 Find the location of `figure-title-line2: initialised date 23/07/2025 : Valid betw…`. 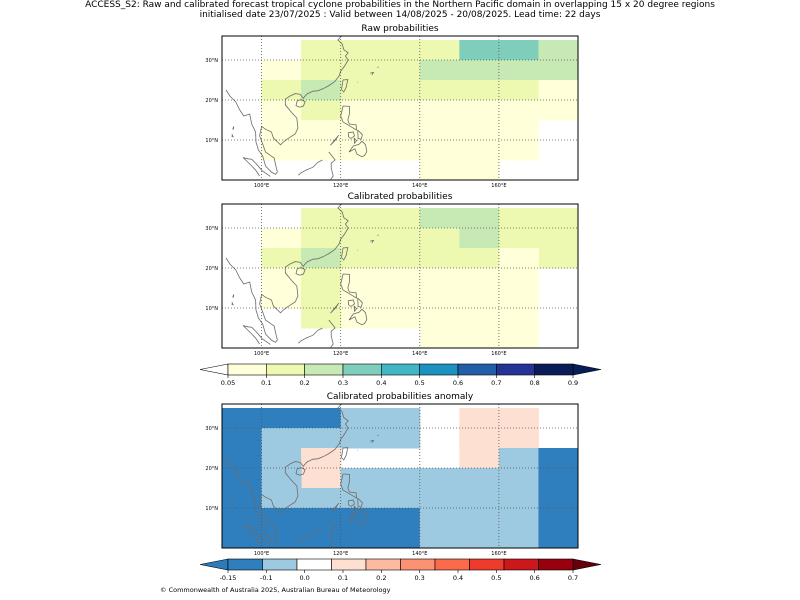

figure-title-line2: initialised date 23/07/2025 : Valid betw… is located at coordinates (400, 15).